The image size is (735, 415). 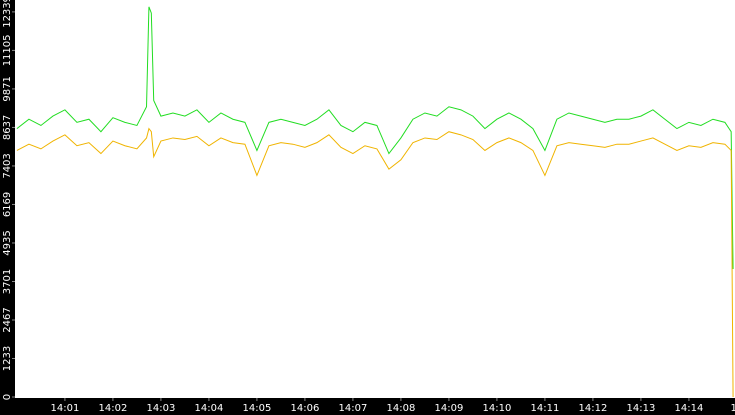 I want to click on x-tick-label: 14:05, so click(x=257, y=408).